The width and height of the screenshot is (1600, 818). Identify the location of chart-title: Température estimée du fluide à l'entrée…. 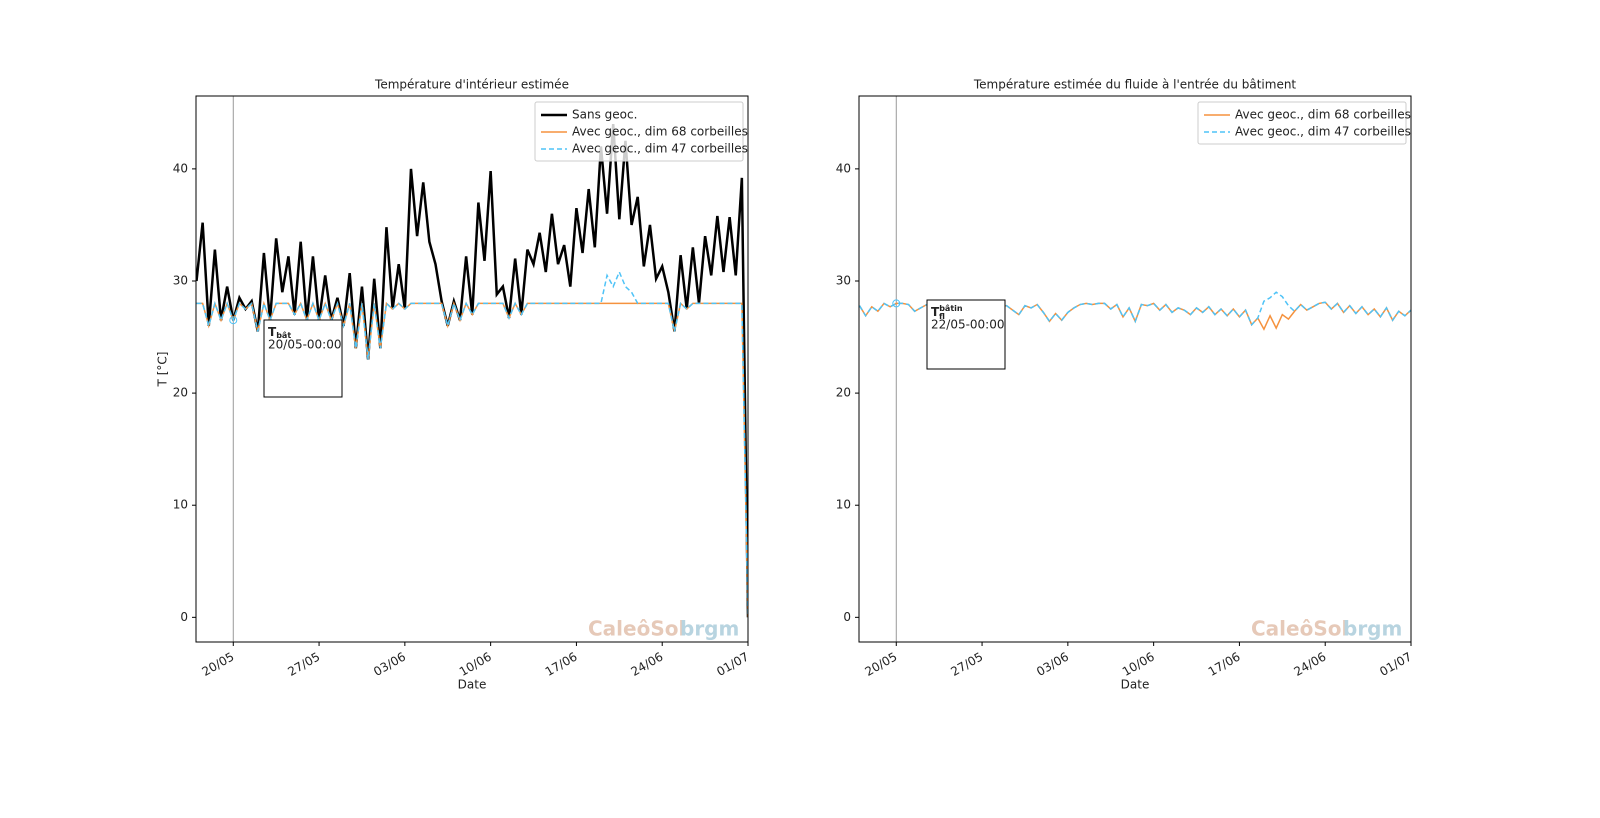
(1135, 85).